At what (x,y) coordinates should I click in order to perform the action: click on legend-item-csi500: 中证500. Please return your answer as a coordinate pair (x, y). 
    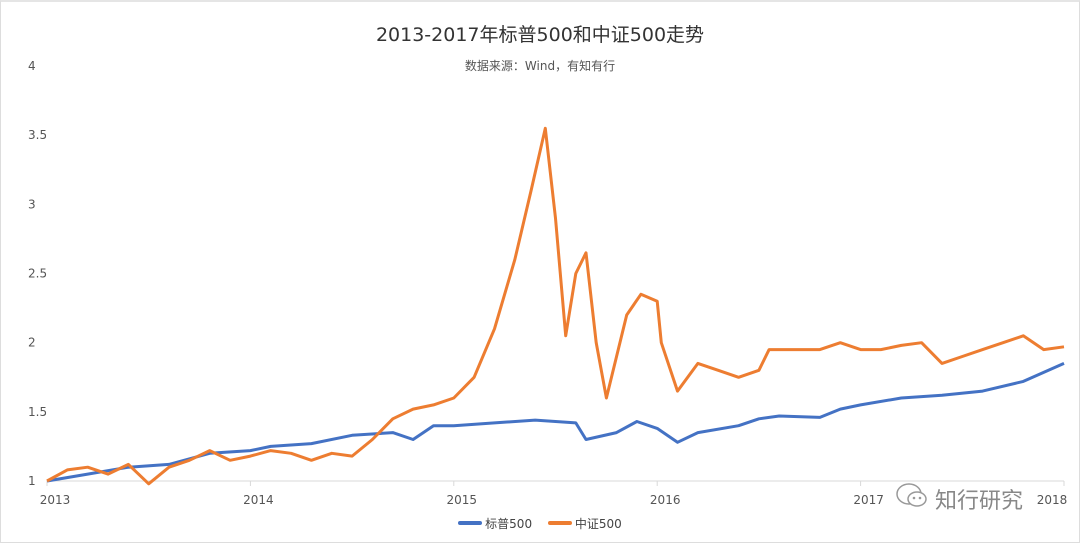
    Looking at the image, I should click on (584, 523).